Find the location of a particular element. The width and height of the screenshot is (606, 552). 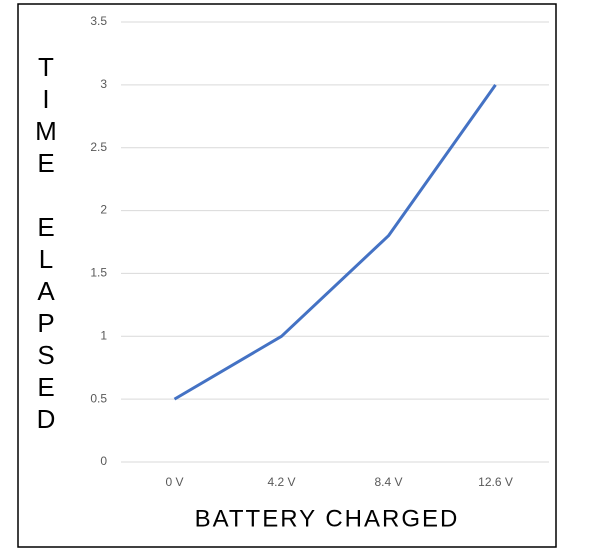

x-tick-label: 4.2 V is located at coordinates (281, 482).